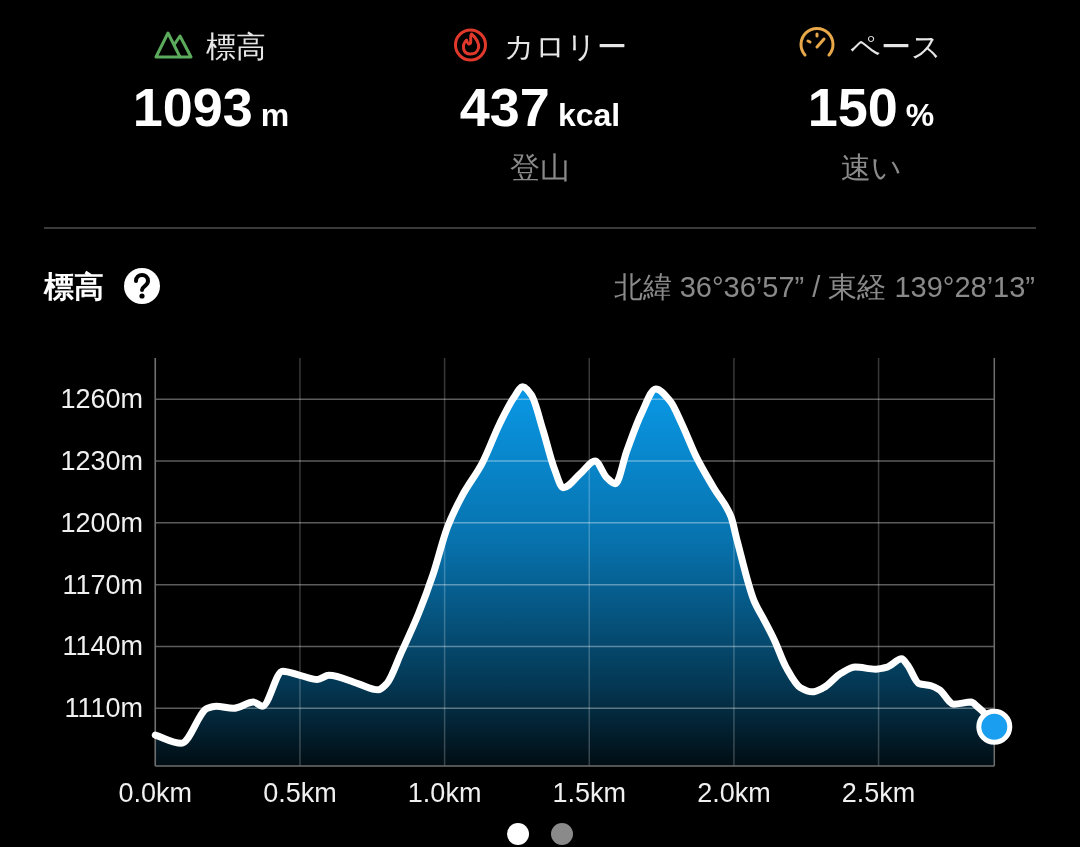 The height and width of the screenshot is (847, 1080). Describe the element at coordinates (565, 46) in the screenshot. I see `text: カロリー` at that location.